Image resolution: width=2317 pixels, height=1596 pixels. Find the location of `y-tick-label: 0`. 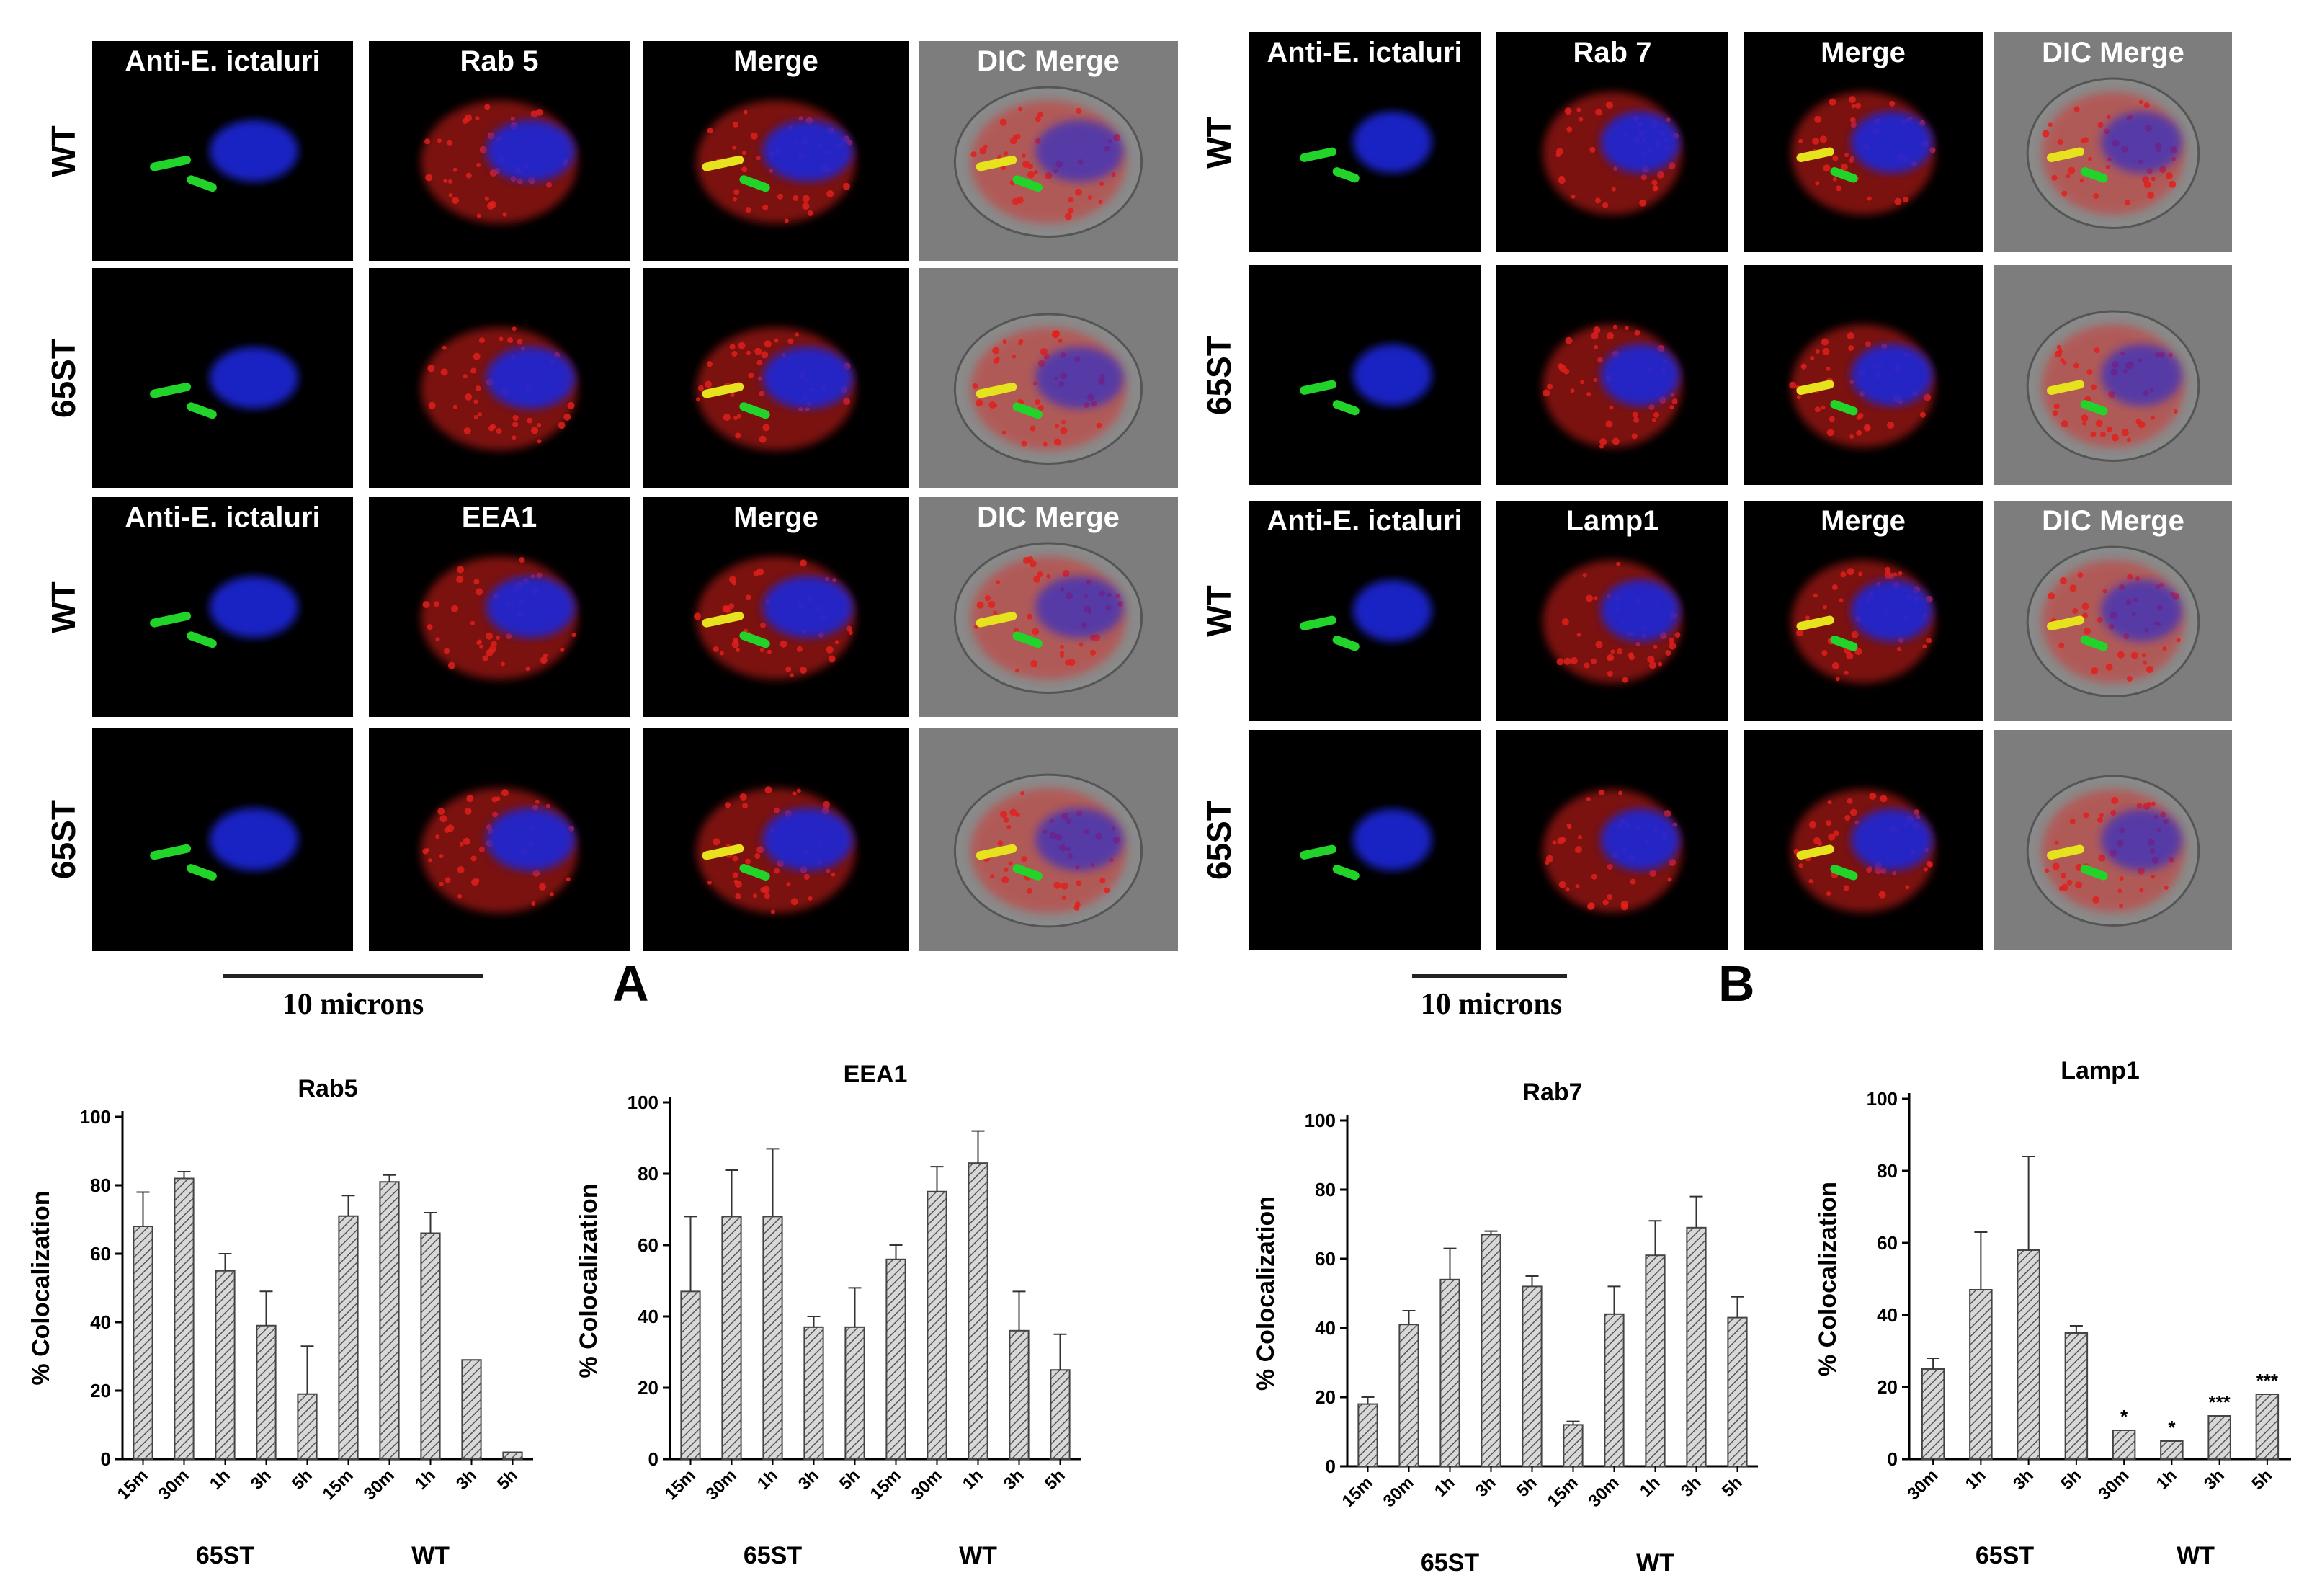

y-tick-label: 0 is located at coordinates (653, 1459).